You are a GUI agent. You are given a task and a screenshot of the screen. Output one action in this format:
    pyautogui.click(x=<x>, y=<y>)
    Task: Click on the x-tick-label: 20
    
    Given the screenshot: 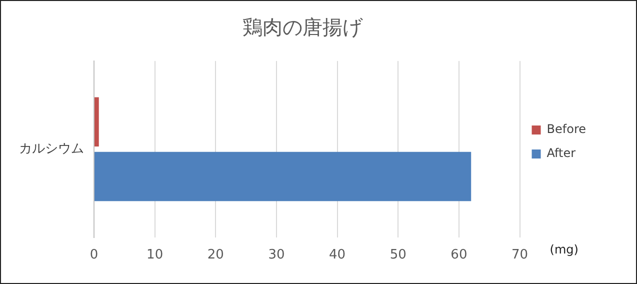 What is the action you would take?
    pyautogui.click(x=215, y=255)
    